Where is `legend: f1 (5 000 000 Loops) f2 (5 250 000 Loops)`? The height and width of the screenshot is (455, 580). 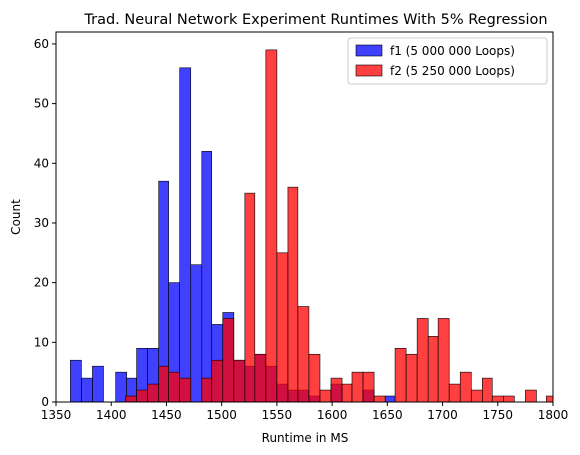 legend: f1 (5 000 000 Loops) f2 (5 250 000 Loops) is located at coordinates (447, 61).